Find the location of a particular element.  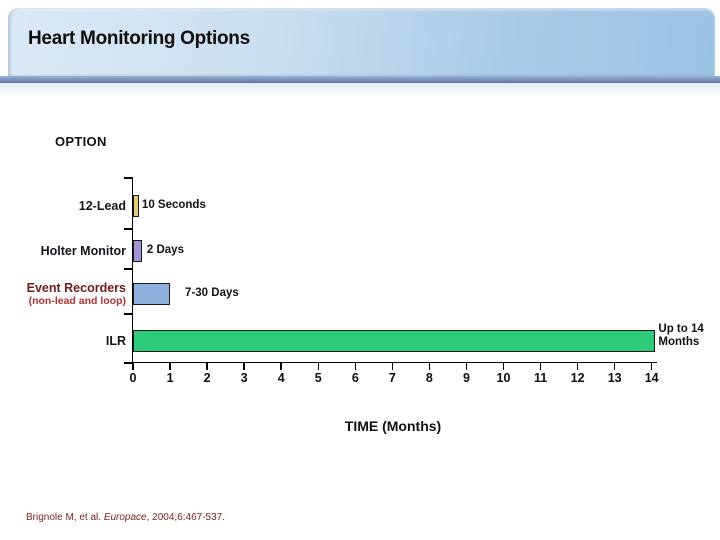

x-axis-title: TIME (Months) is located at coordinates (393, 426).